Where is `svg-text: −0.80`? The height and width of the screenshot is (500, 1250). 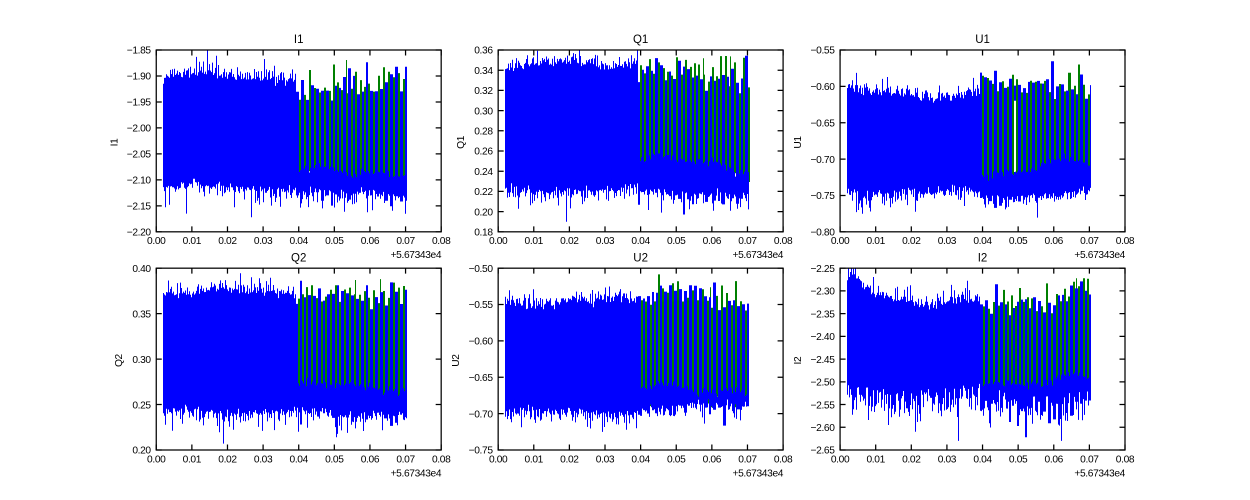
svg-text: −0.80 is located at coordinates (823, 233).